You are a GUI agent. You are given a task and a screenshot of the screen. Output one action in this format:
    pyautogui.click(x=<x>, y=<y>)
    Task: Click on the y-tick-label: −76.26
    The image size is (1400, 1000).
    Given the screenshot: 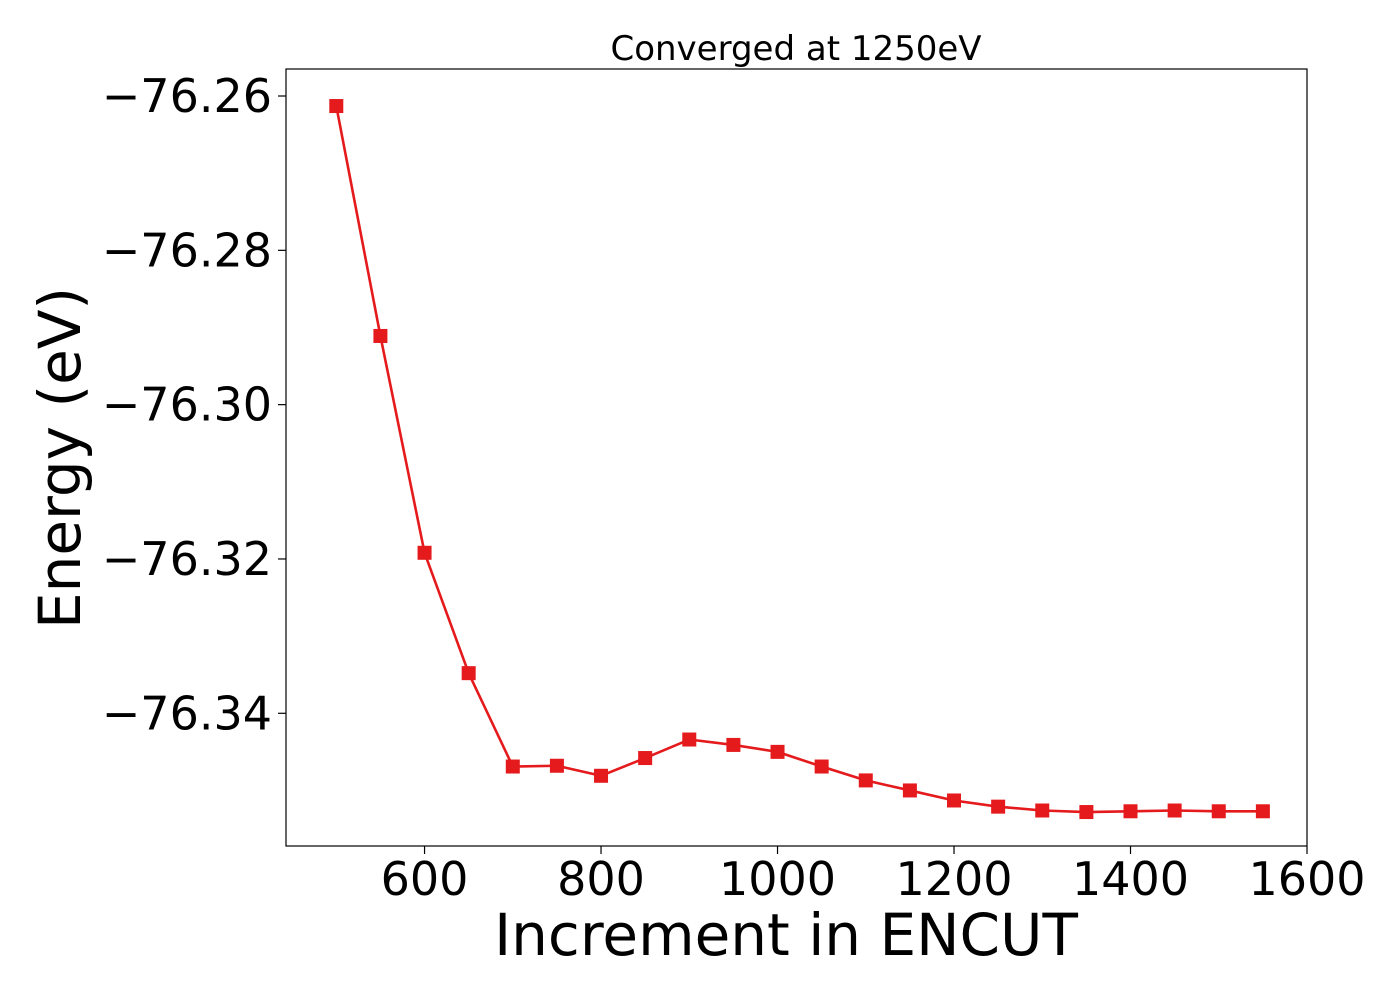 What is the action you would take?
    pyautogui.click(x=187, y=96)
    